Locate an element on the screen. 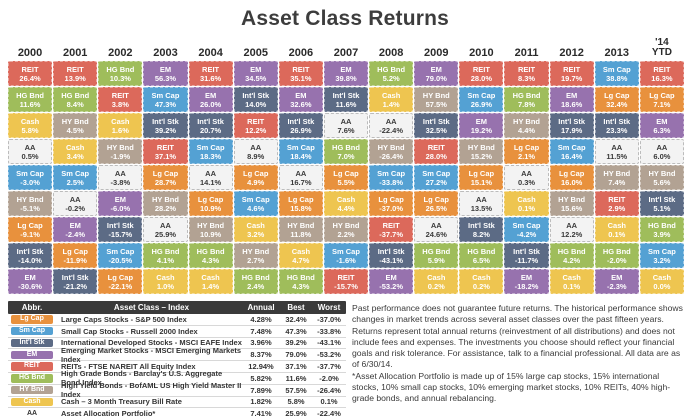 The width and height of the screenshot is (690, 419). return-cell: HY Bnd 4.4% is located at coordinates (526, 125).